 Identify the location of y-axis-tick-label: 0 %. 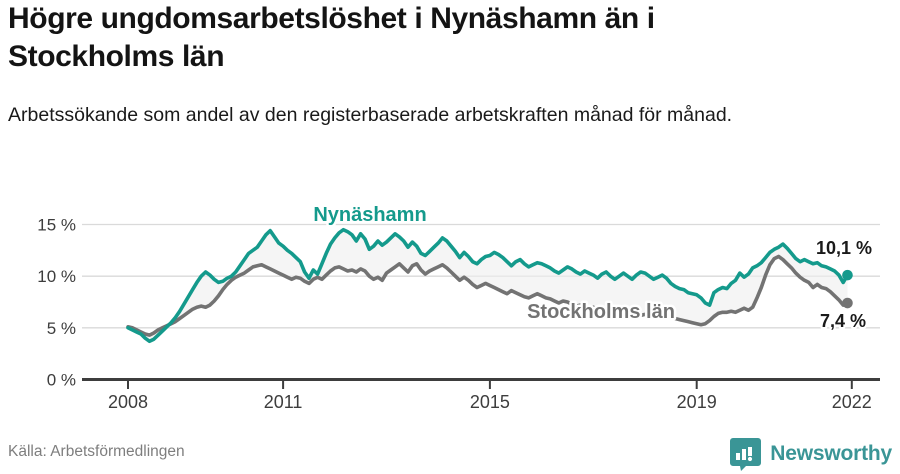
(61, 380).